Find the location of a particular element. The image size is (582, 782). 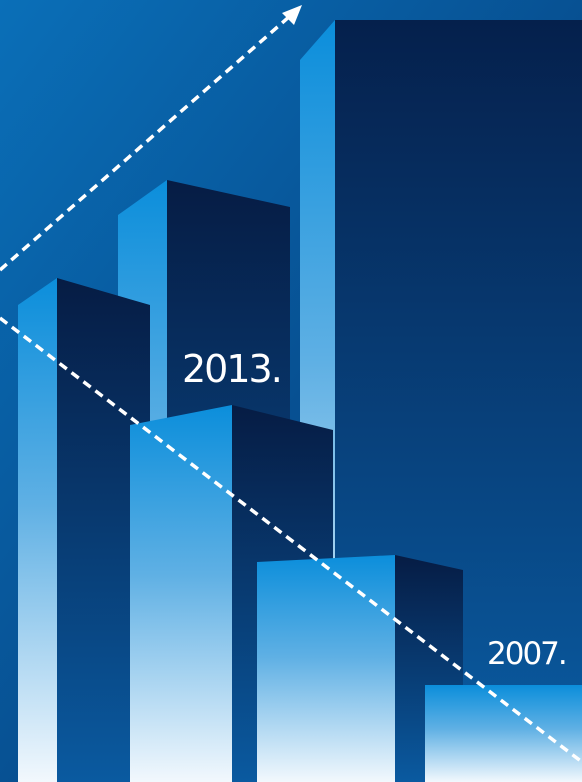

year-label: 2013. is located at coordinates (231, 369).